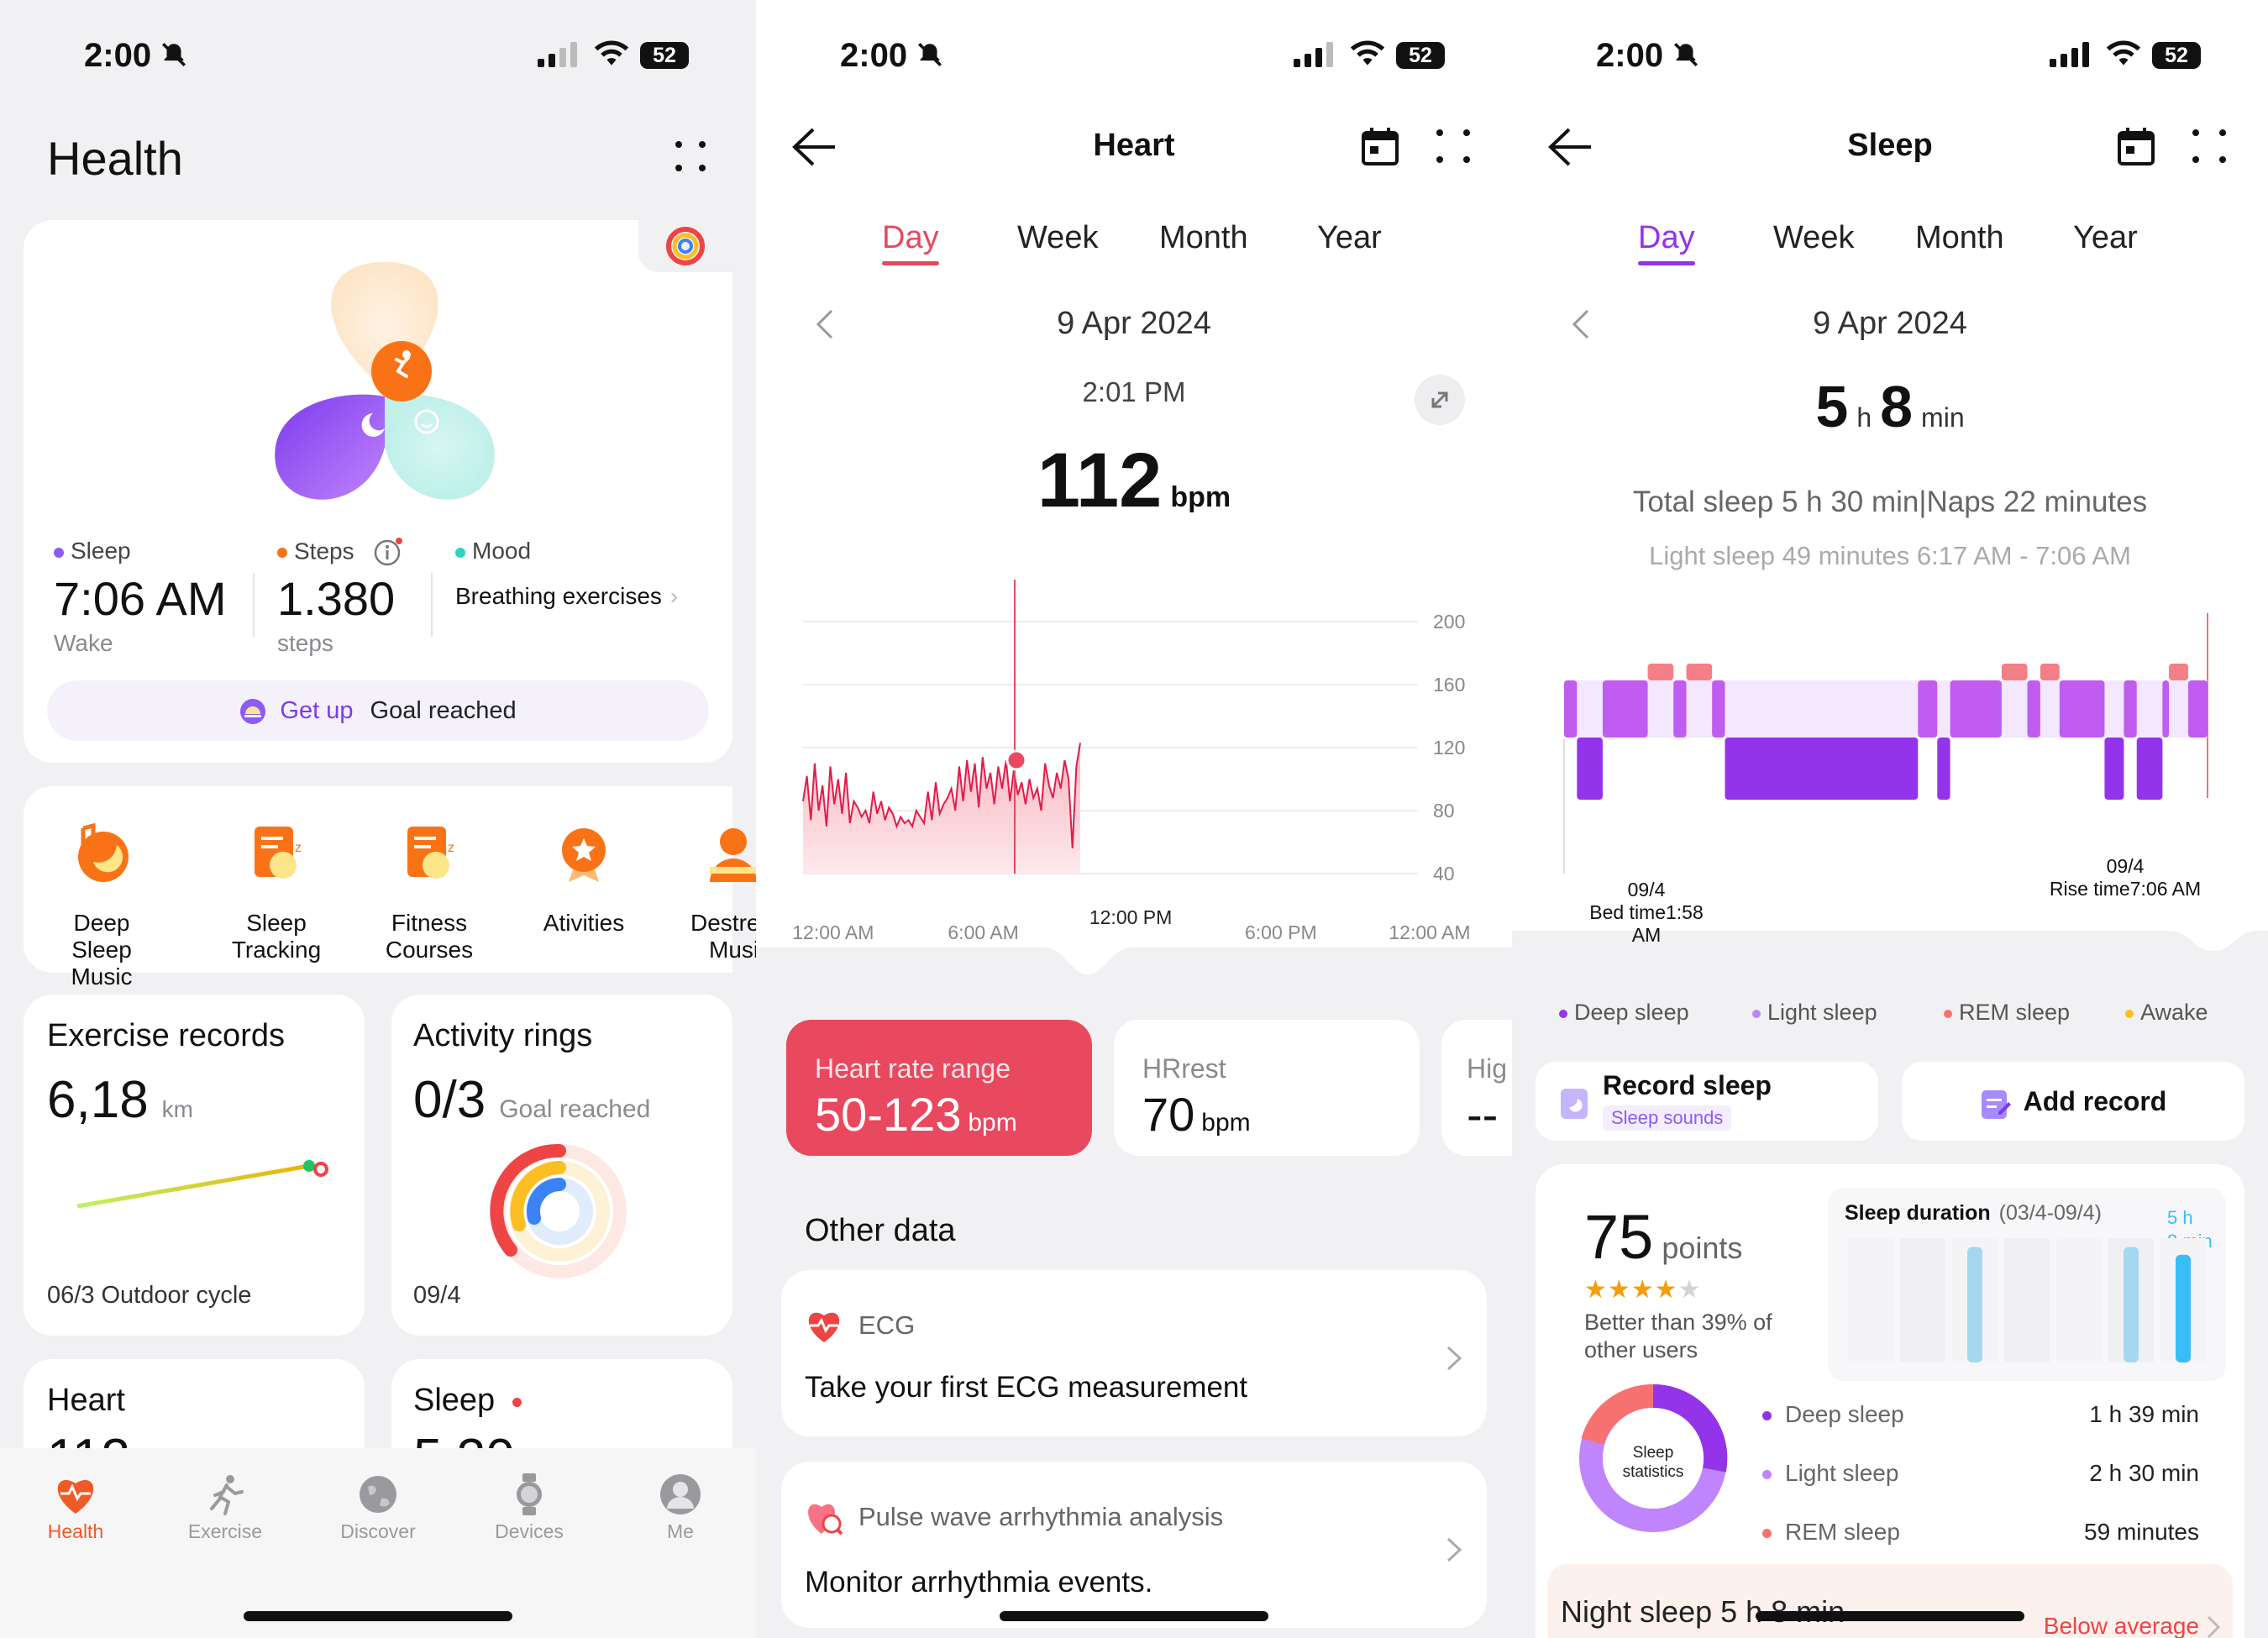  Describe the element at coordinates (1918, 1213) in the screenshot. I see `duration-label: Sleep duration` at that location.